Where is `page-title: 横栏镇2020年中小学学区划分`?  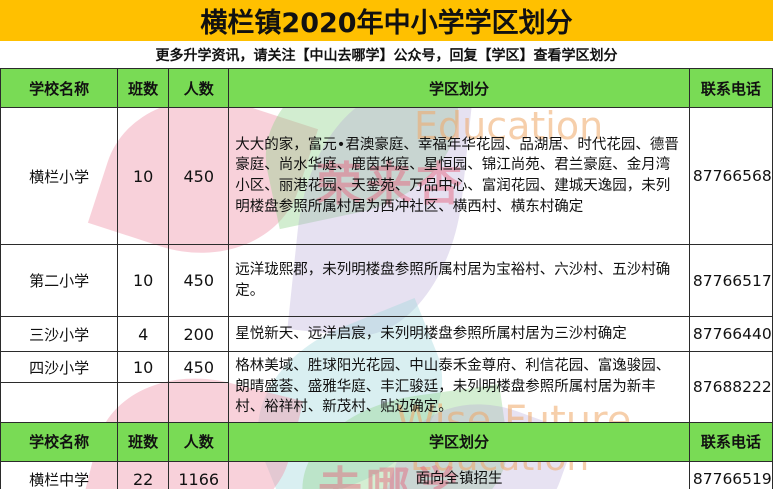 page-title: 横栏镇2020年中小学学区划分 is located at coordinates (386, 23).